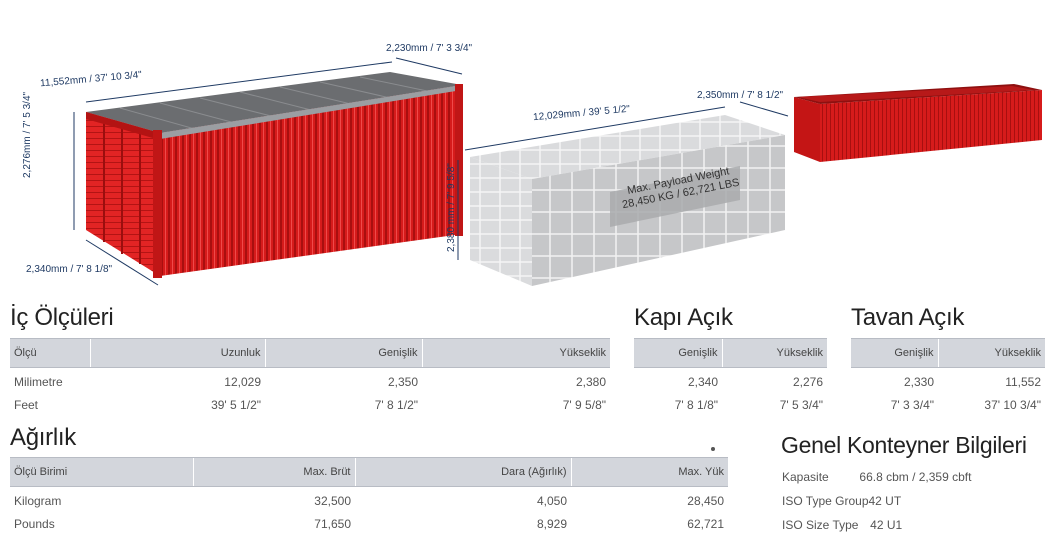 The width and height of the screenshot is (1057, 547). I want to click on cell-value: 8,929, so click(551, 523).